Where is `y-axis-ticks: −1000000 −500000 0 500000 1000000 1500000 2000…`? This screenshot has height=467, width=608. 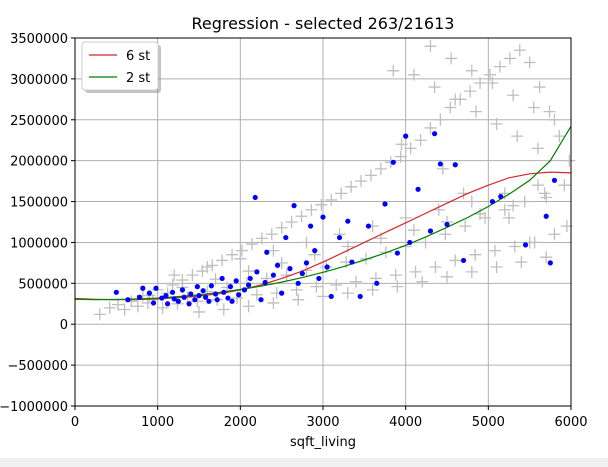 y-axis-ticks: −1000000 −500000 0 500000 1000000 1500000 2000… is located at coordinates (37, 223).